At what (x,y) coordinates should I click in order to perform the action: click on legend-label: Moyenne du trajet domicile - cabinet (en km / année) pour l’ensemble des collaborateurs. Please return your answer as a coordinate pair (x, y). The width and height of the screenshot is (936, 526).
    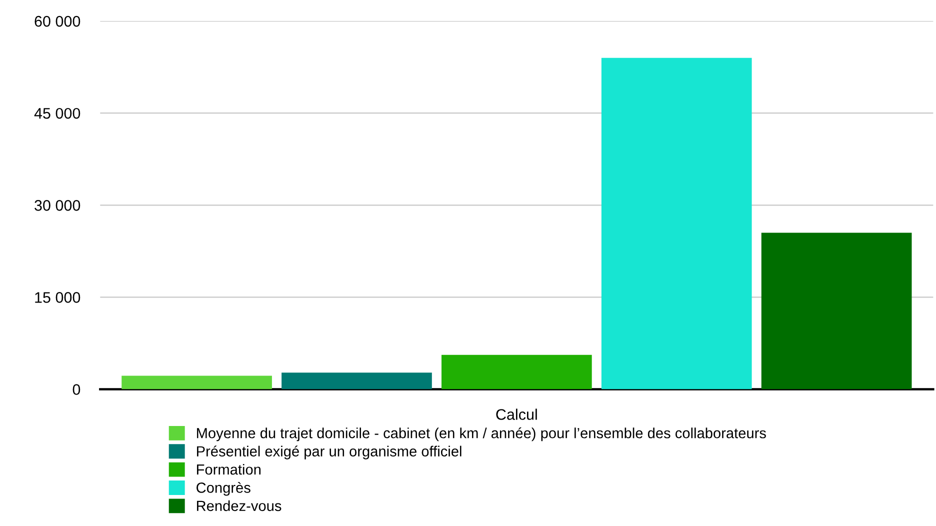
    Looking at the image, I should click on (481, 434).